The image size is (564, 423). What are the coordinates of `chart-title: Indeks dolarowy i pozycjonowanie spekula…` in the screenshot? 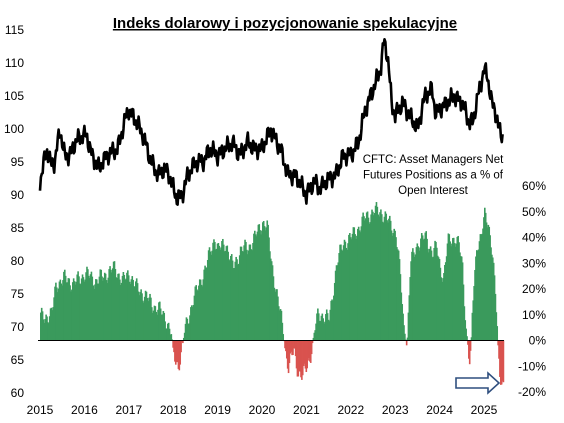 It's located at (285, 23).